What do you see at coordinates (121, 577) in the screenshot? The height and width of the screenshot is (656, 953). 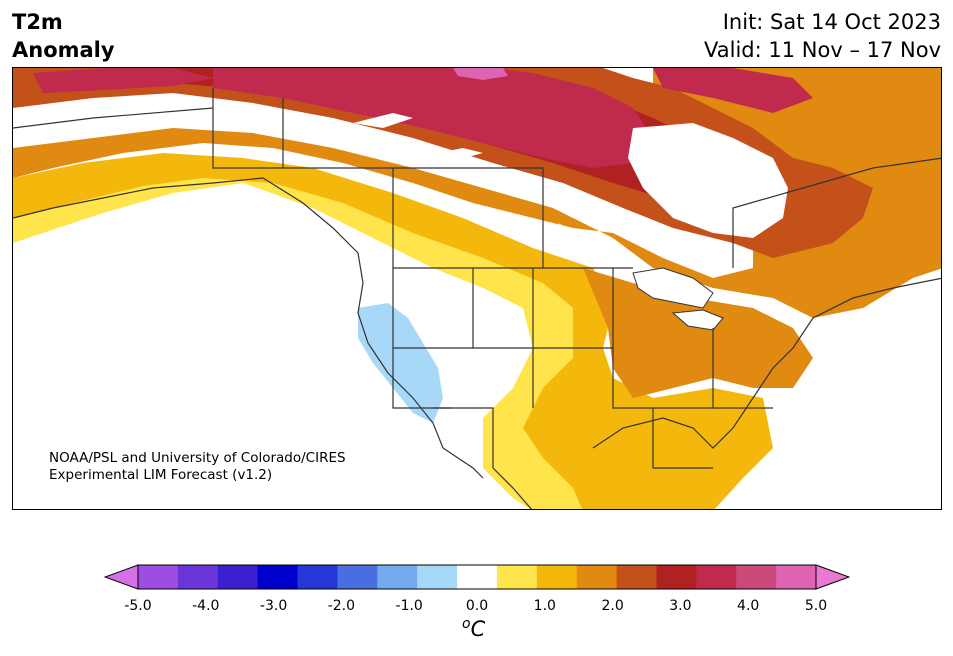 I see `colorbar-arrow-low` at bounding box center [121, 577].